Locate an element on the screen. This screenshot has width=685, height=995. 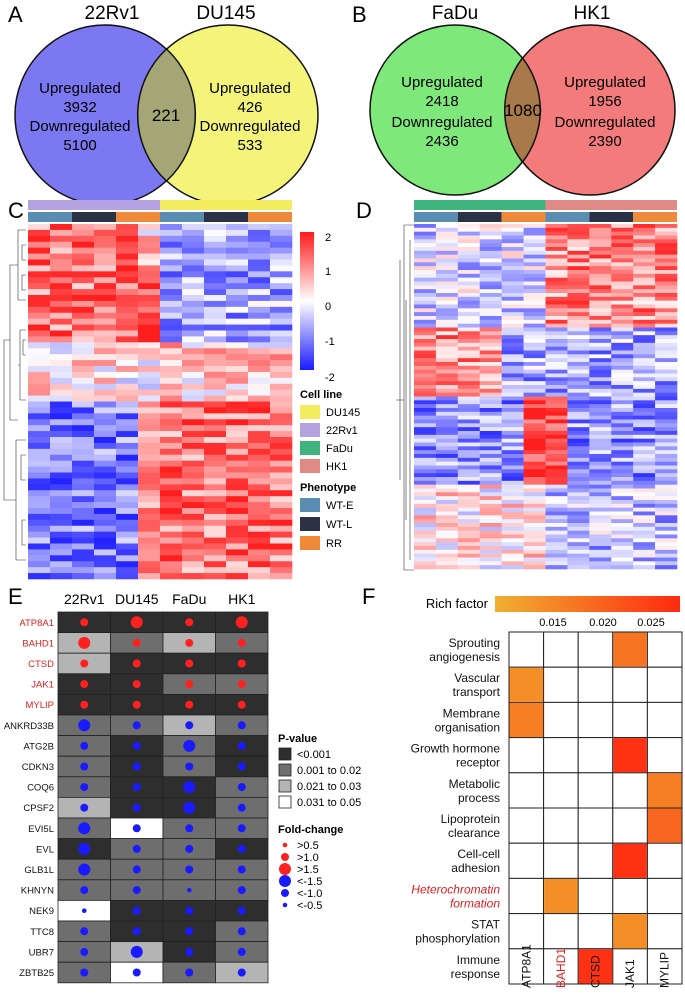
phenotype-legend: WT-EWT-LRR is located at coordinates (327, 524).